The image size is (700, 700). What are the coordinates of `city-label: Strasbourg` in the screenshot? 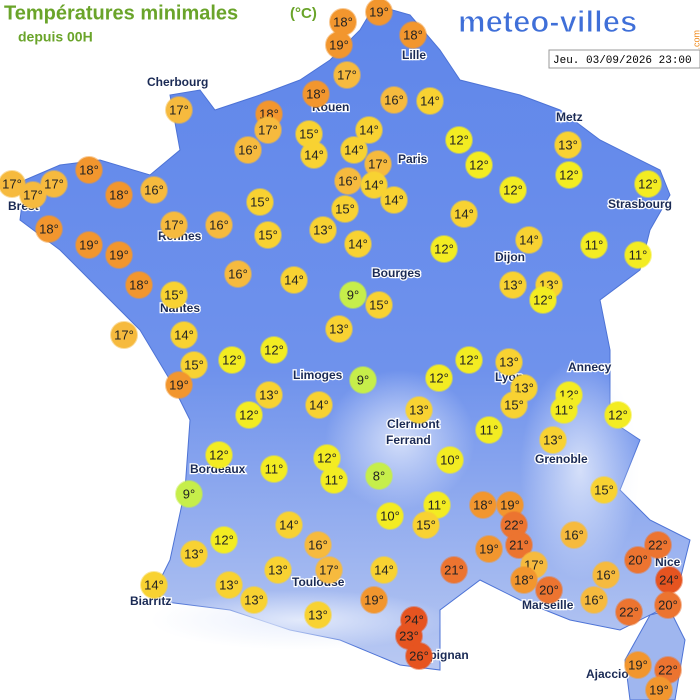 It's located at (640, 204).